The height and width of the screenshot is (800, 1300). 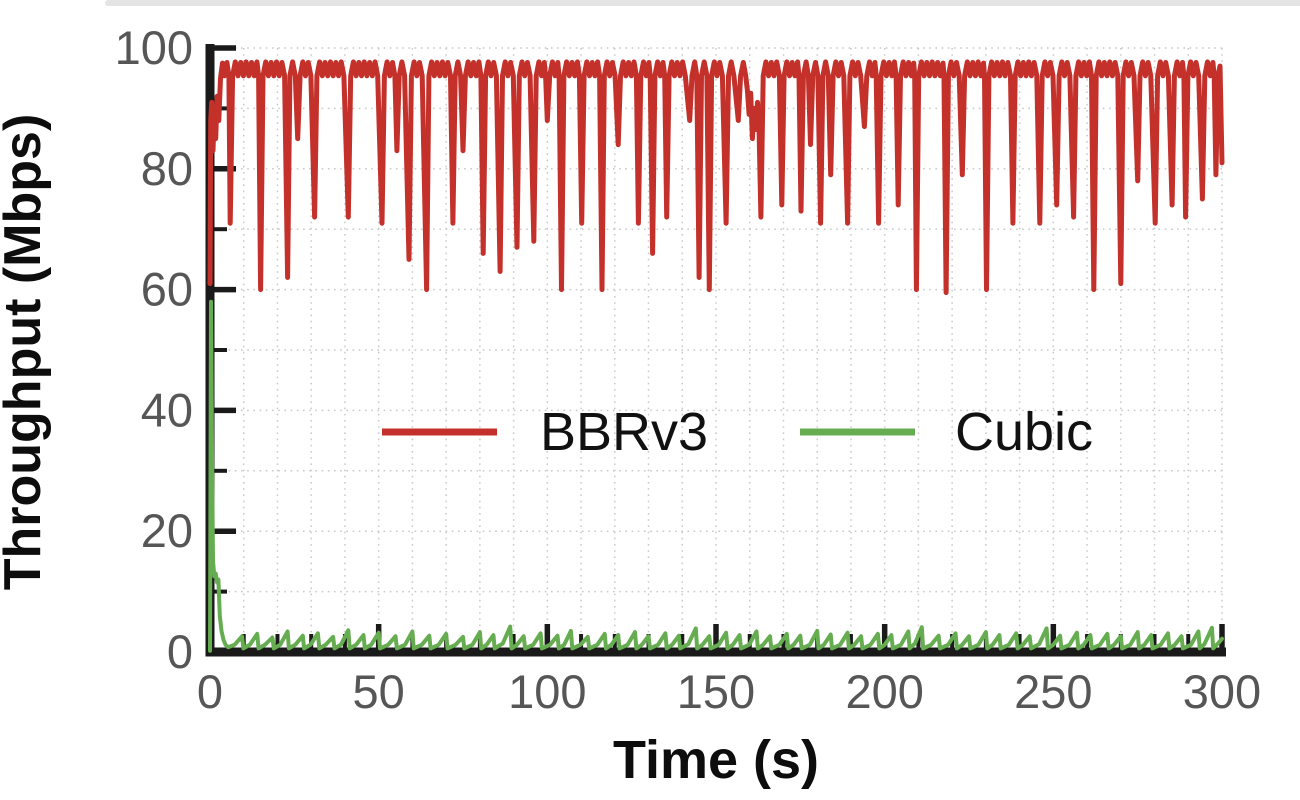 What do you see at coordinates (1222, 691) in the screenshot?
I see `x-tick-label: 300` at bounding box center [1222, 691].